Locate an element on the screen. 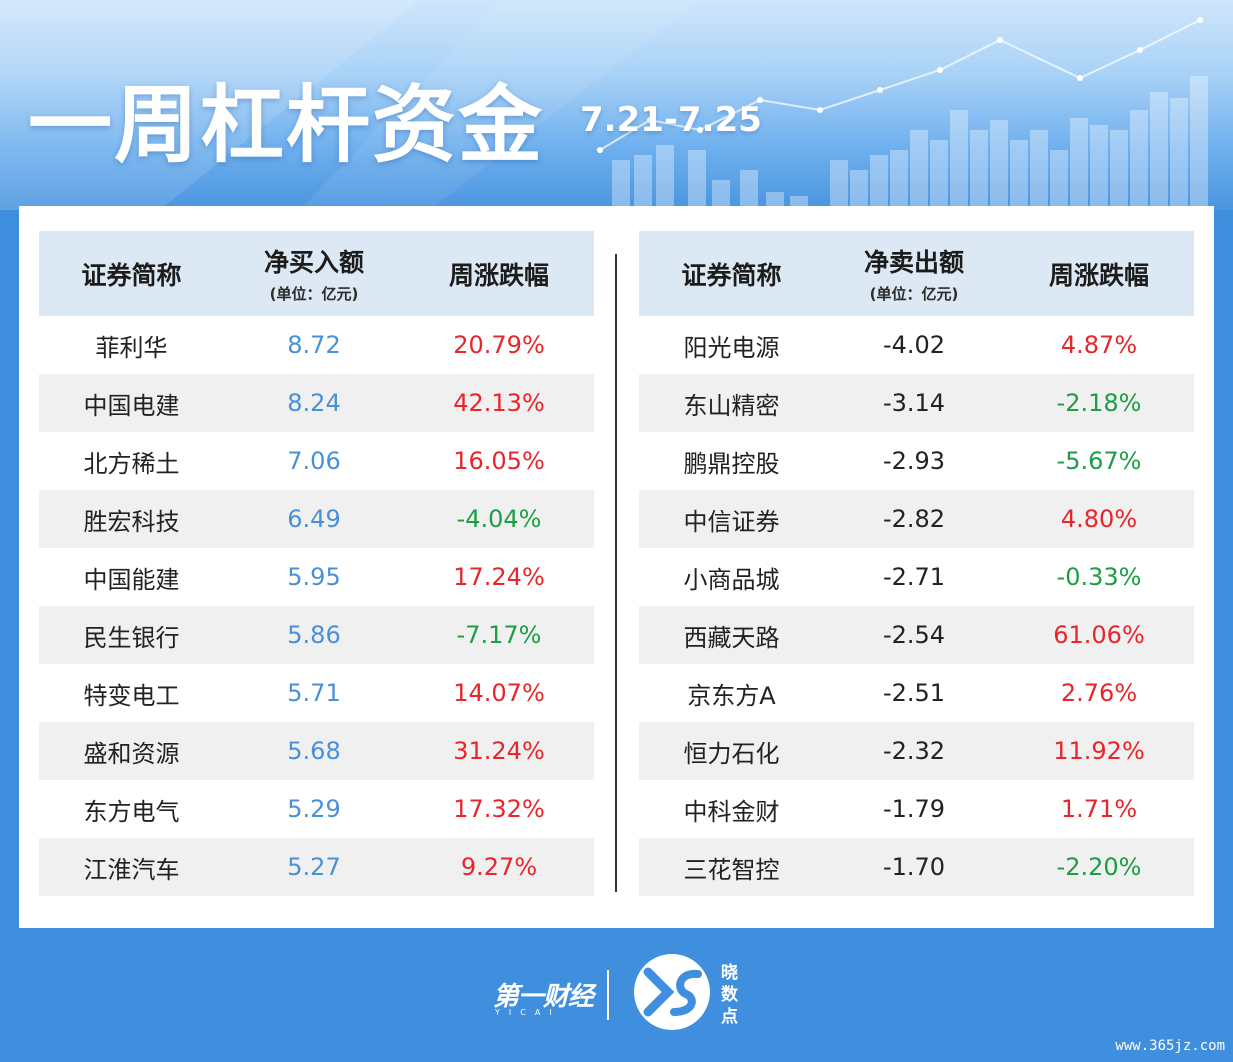 This screenshot has height=1062, width=1233. stock-name: 胜宏科技 is located at coordinates (131, 521).